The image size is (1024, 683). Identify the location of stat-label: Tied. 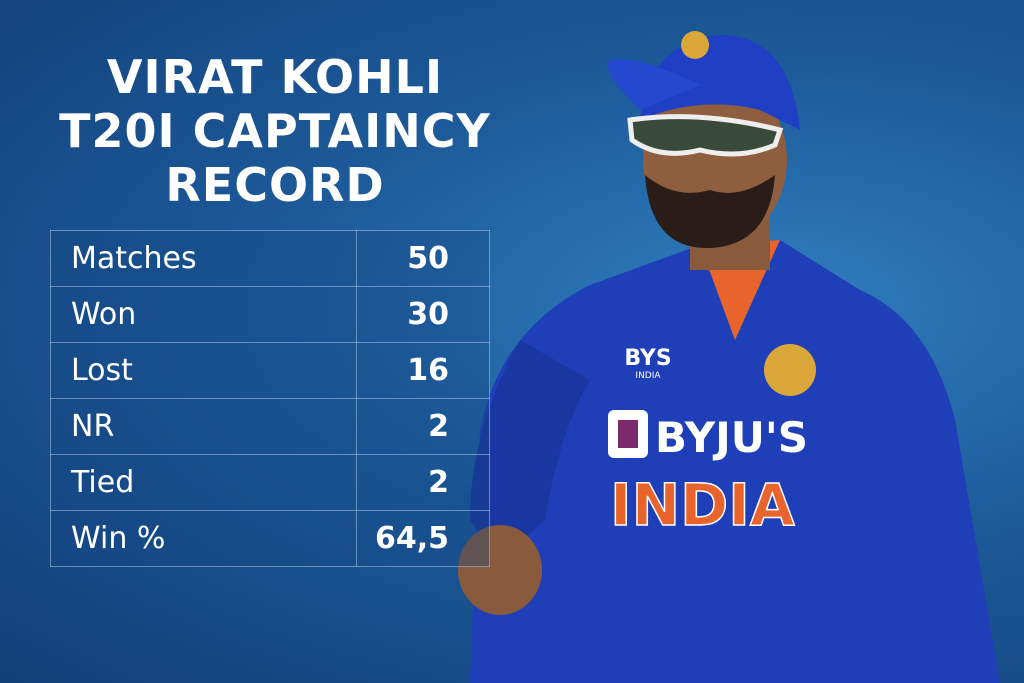
(203, 482).